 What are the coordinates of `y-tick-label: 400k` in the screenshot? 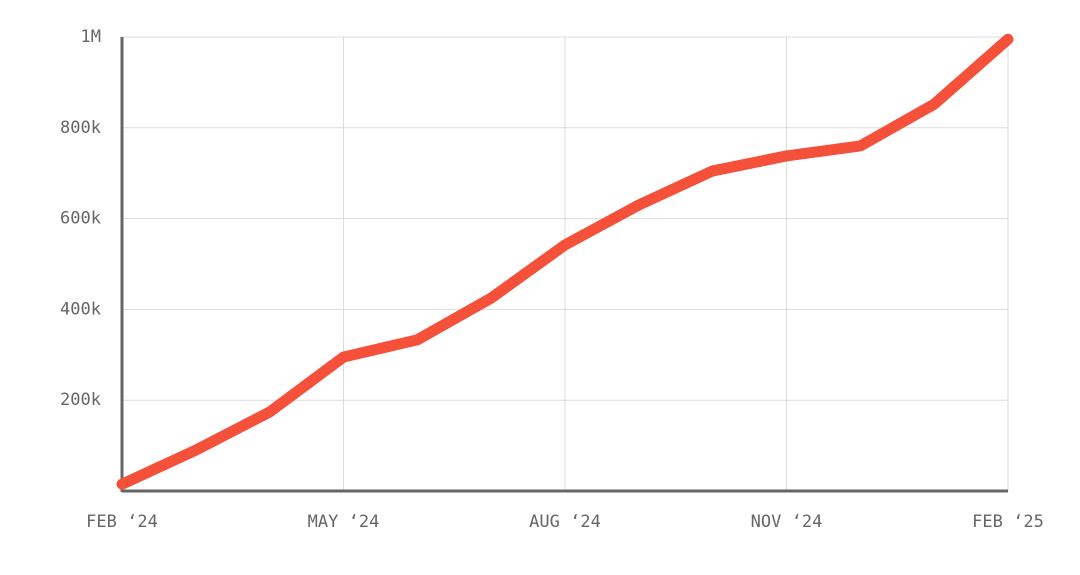 It's located at (80, 309).